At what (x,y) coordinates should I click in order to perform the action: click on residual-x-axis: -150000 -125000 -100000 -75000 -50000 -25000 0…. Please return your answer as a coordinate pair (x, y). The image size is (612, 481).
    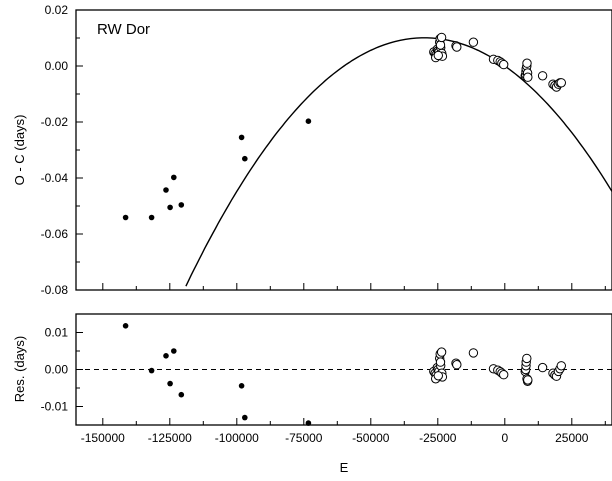
    Looking at the image, I should click on (343, 431).